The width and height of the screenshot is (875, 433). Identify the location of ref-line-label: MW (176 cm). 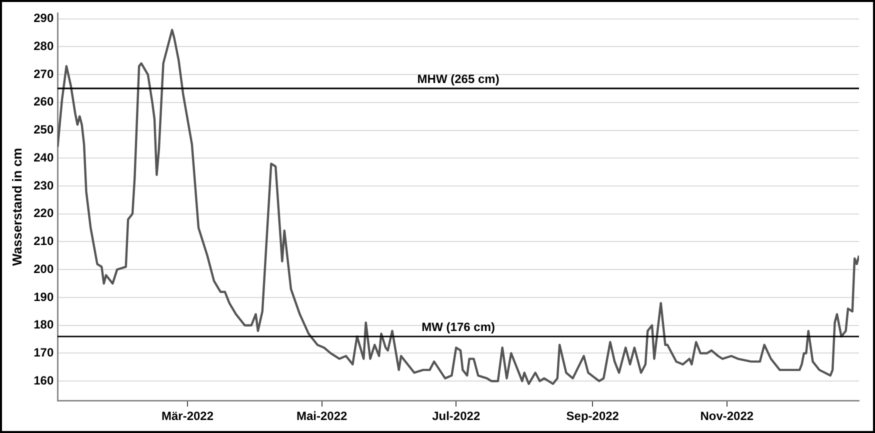
(458, 327).